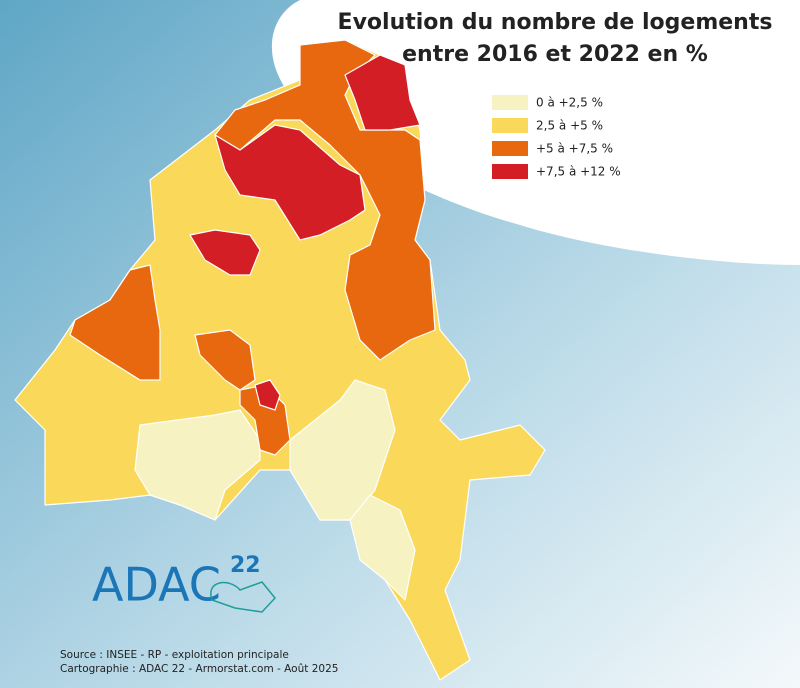 The height and width of the screenshot is (688, 800). I want to click on legend-label: +5 à +7,5 %, so click(574, 149).